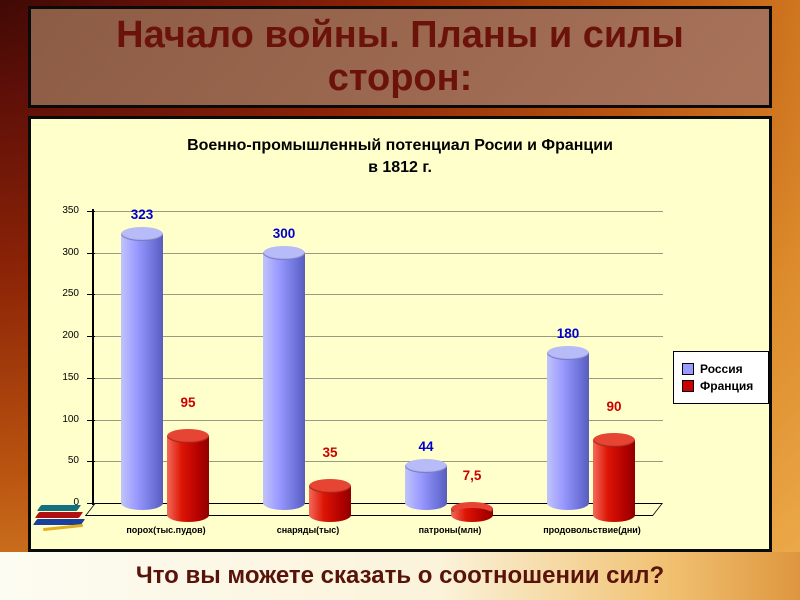 This screenshot has height=600, width=800. I want to click on y-tick-label: 200, so click(70, 336).